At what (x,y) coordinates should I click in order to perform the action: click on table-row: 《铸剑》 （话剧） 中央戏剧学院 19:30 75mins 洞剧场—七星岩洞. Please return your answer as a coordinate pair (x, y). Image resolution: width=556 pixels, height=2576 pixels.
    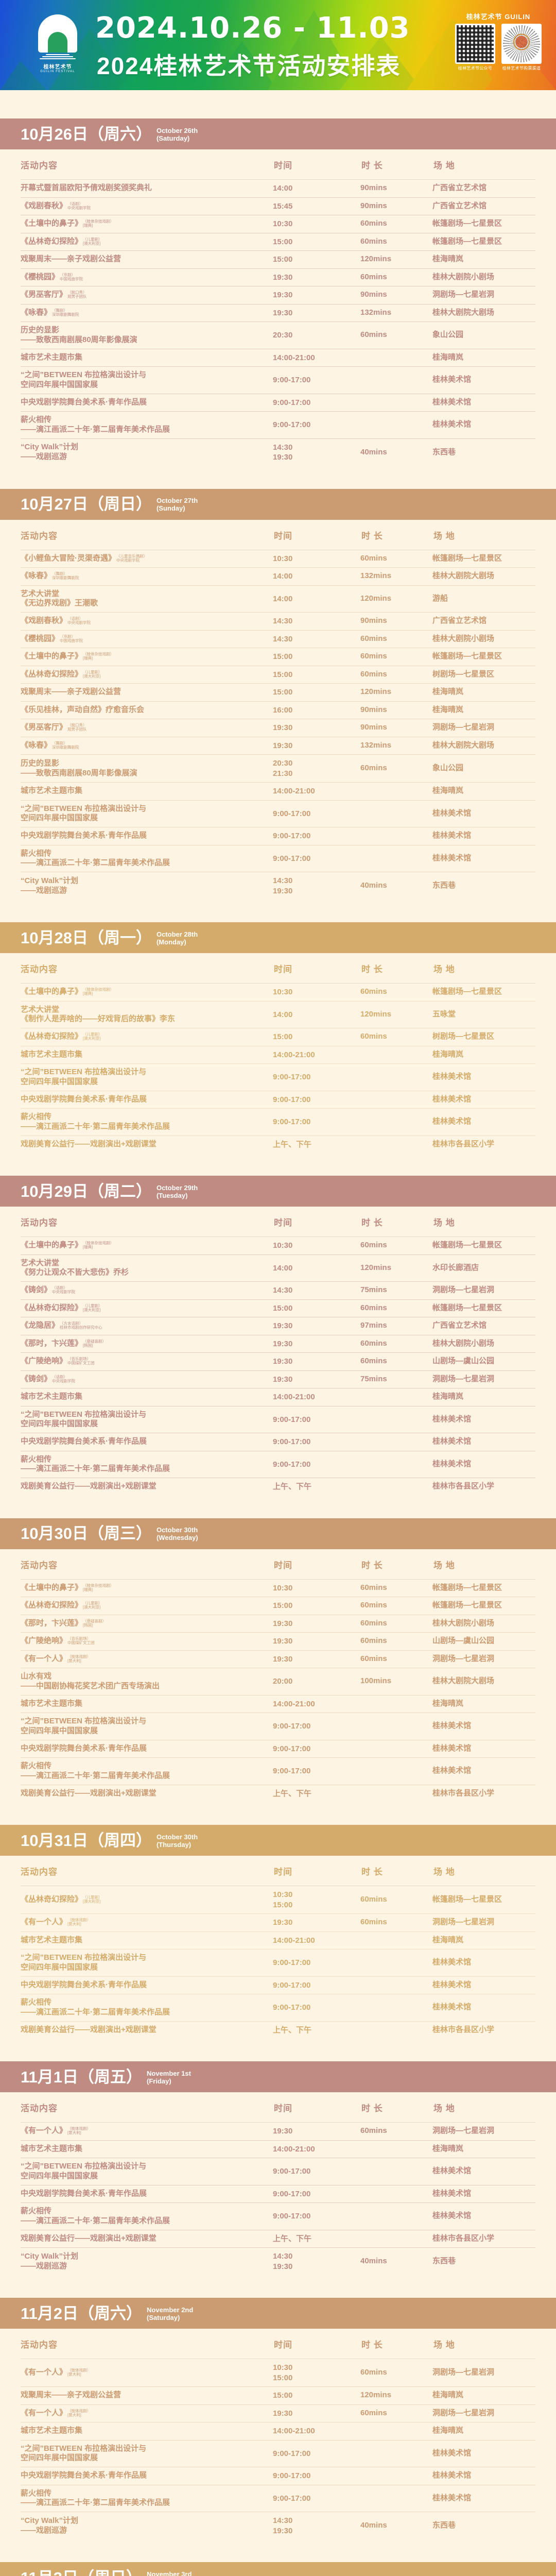
    Looking at the image, I should click on (278, 1379).